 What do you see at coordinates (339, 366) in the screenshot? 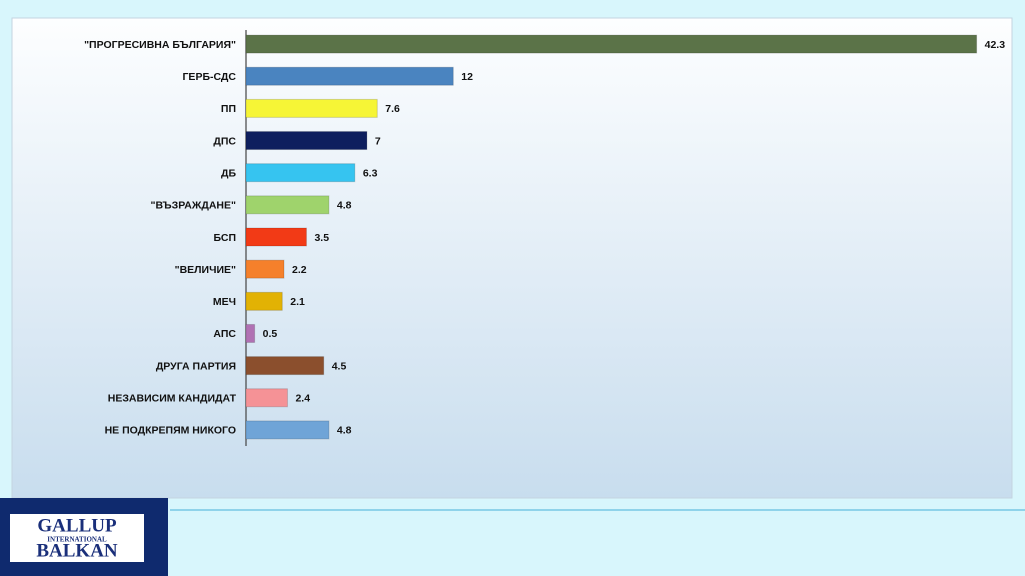
I see `value-label: 4.5` at bounding box center [339, 366].